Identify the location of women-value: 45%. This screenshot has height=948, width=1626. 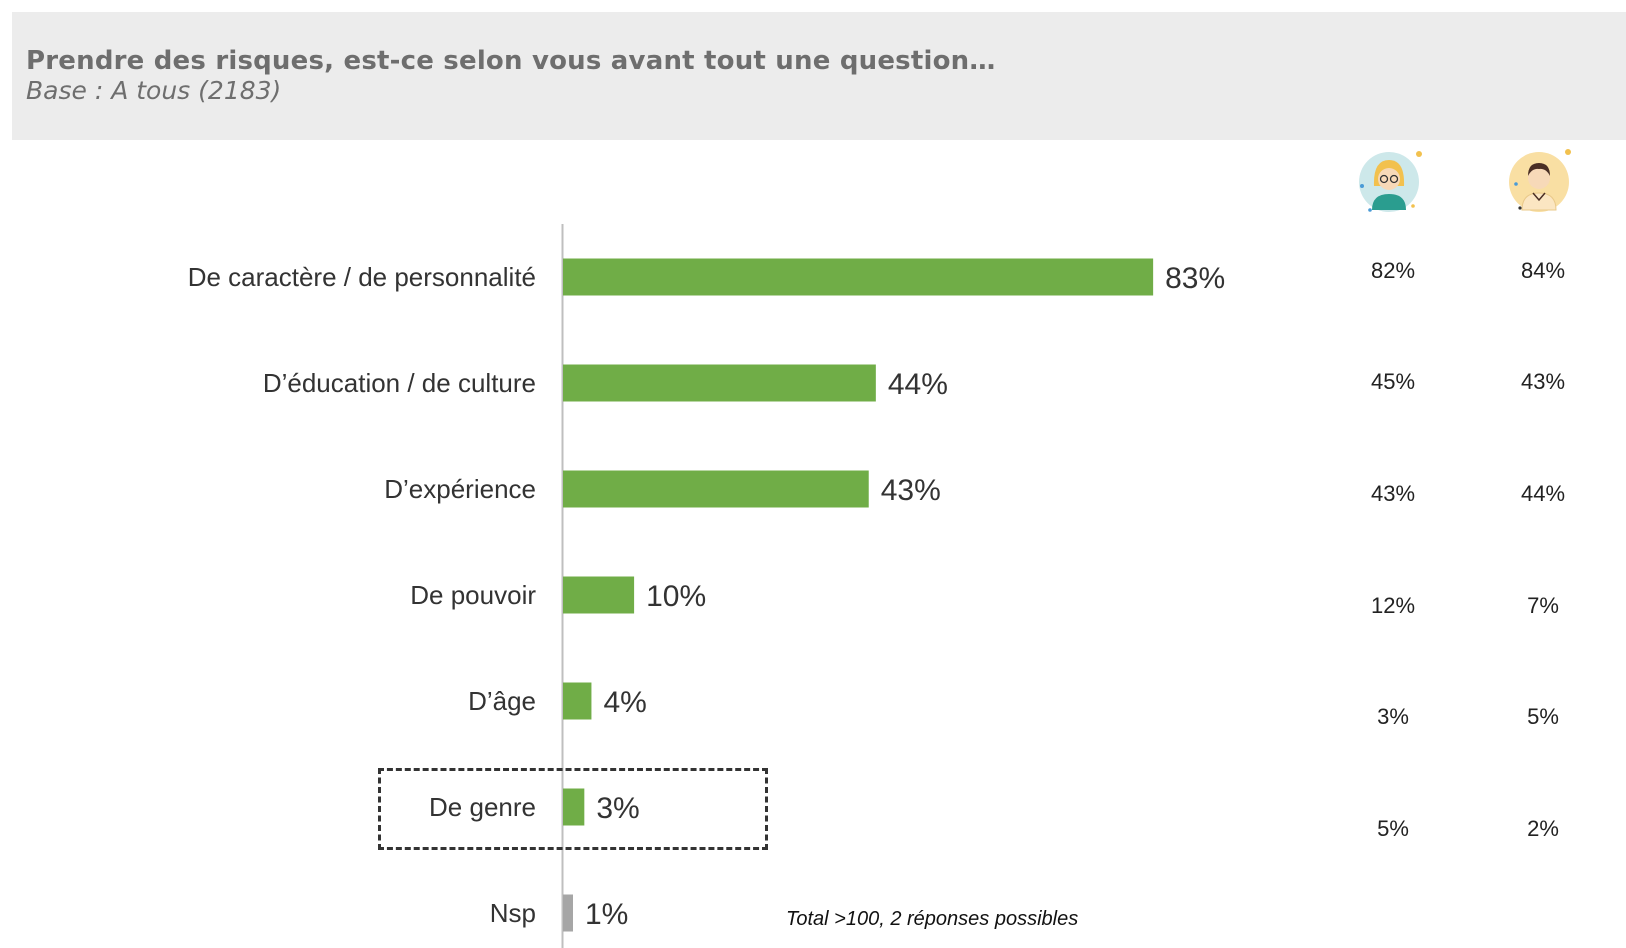
(1393, 381).